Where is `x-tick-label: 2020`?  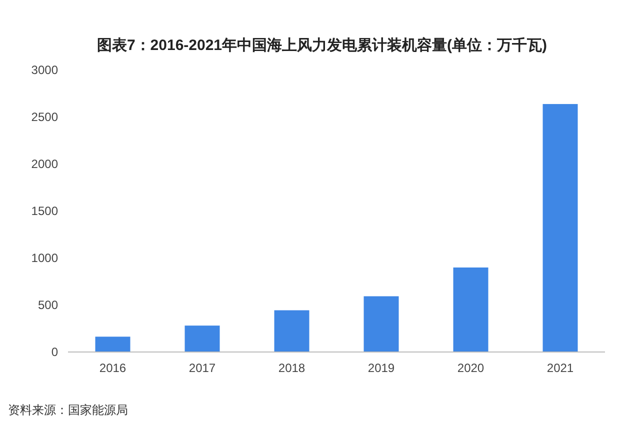 x-tick-label: 2020 is located at coordinates (470, 368).